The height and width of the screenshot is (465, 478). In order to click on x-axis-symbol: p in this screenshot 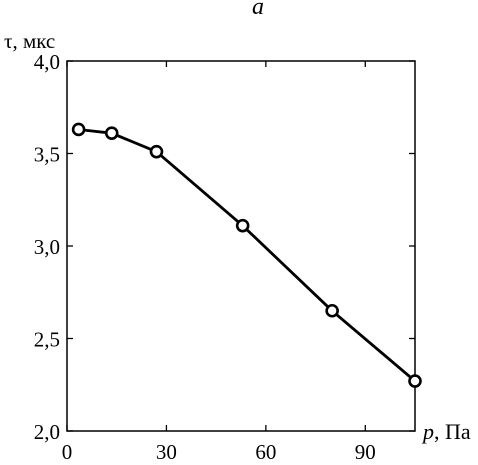, I will do `click(427, 431)`.